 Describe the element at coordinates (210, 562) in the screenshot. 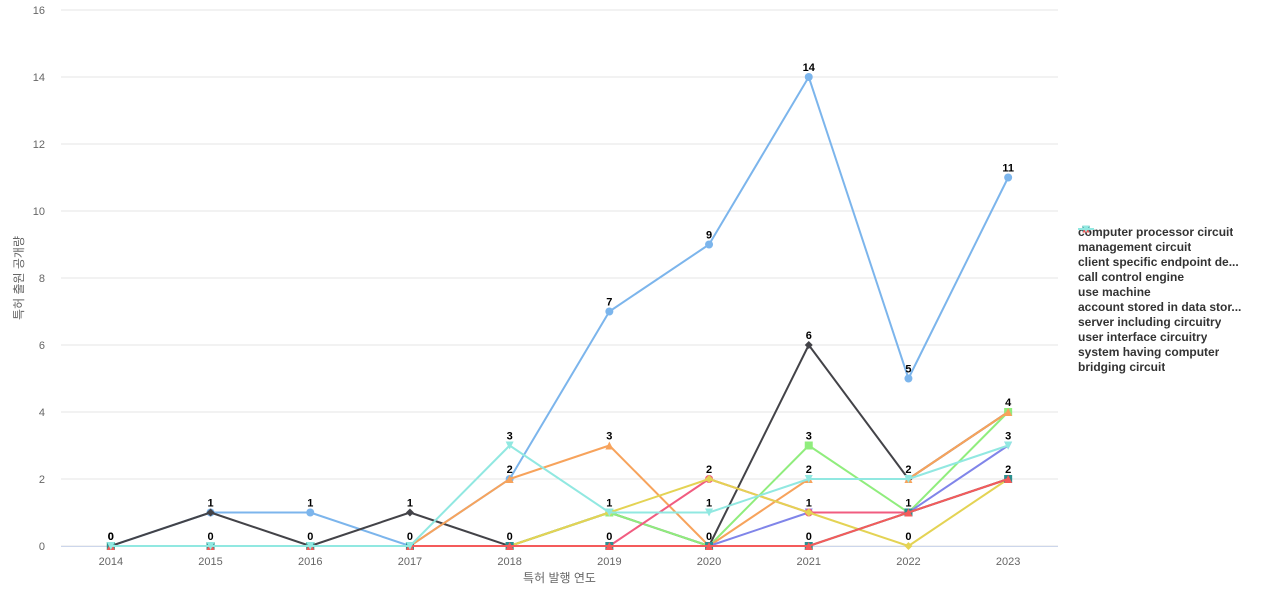

I see `x-tick-label: 2015` at that location.